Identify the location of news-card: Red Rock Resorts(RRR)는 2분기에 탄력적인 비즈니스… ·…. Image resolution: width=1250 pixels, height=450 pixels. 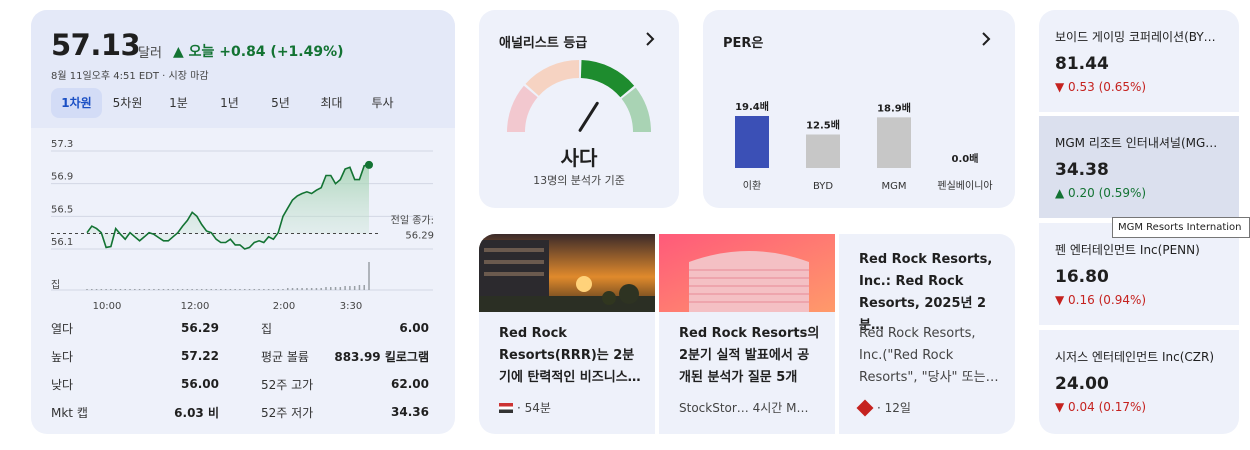
(567, 334).